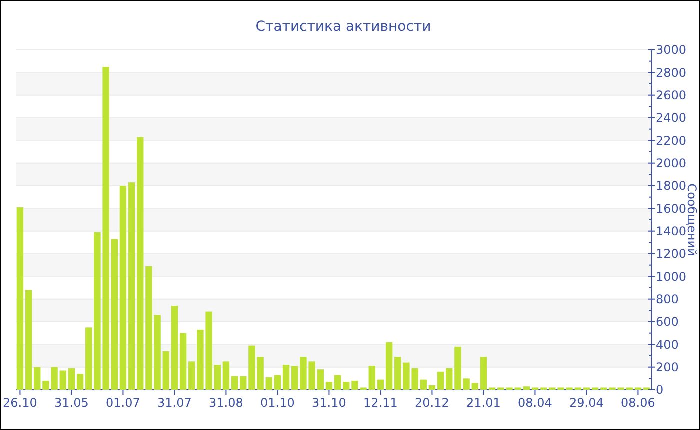 This screenshot has width=700, height=430. Describe the element at coordinates (671, 141) in the screenshot. I see `y-tick-label: 2200` at that location.